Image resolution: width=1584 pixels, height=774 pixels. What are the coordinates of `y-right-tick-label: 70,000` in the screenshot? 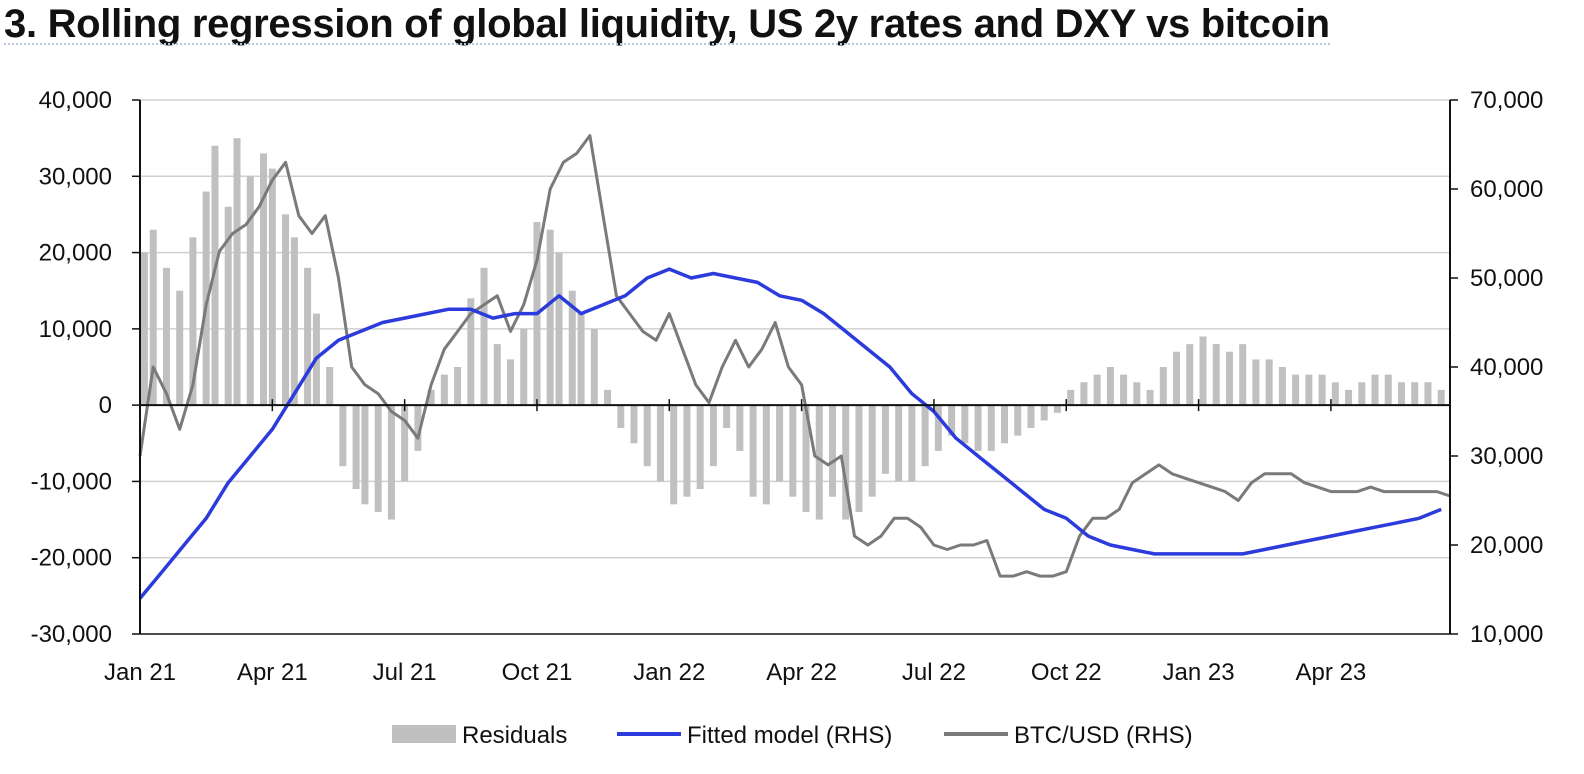 It's located at (1506, 100).